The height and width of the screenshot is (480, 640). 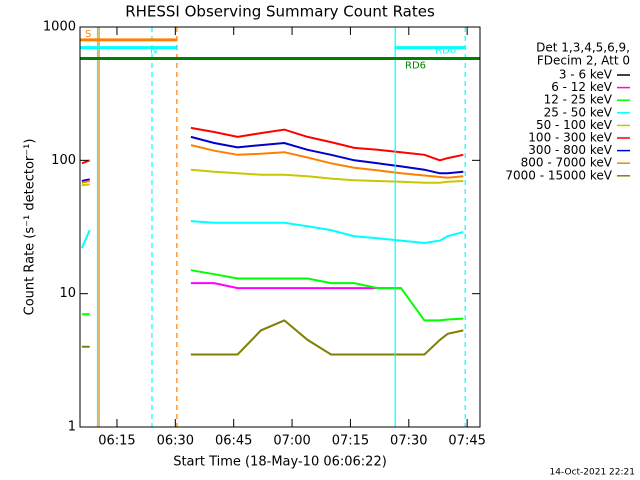 What do you see at coordinates (88, 34) in the screenshot?
I see `flag-label: S` at bounding box center [88, 34].